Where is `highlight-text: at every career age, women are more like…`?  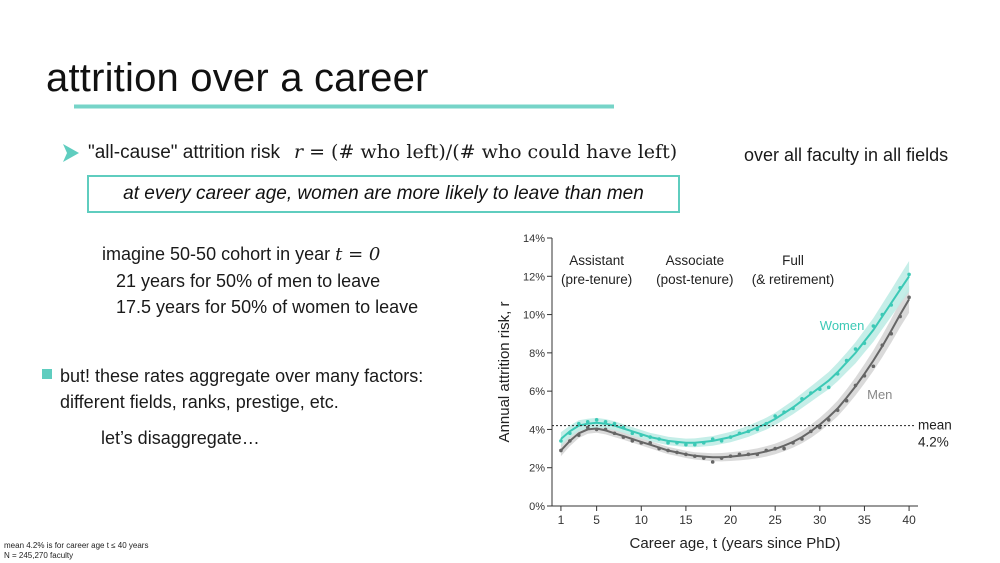 highlight-text: at every career age, women are more like… is located at coordinates (383, 193).